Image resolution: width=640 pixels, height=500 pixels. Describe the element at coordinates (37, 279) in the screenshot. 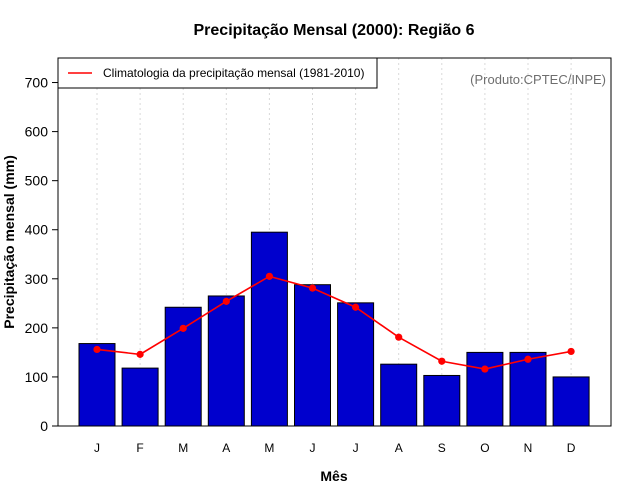

I see `y-tick-label-300: 300` at that location.